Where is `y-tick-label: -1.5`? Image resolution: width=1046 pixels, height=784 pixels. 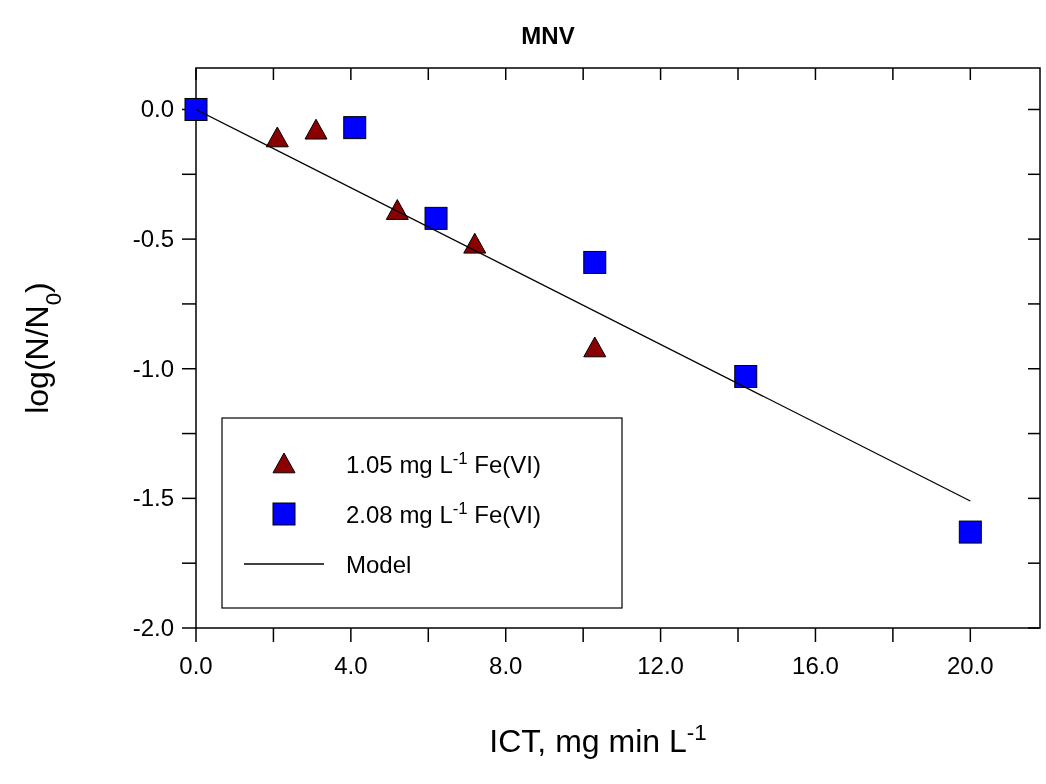 y-tick-label: -1.5 is located at coordinates (153, 498).